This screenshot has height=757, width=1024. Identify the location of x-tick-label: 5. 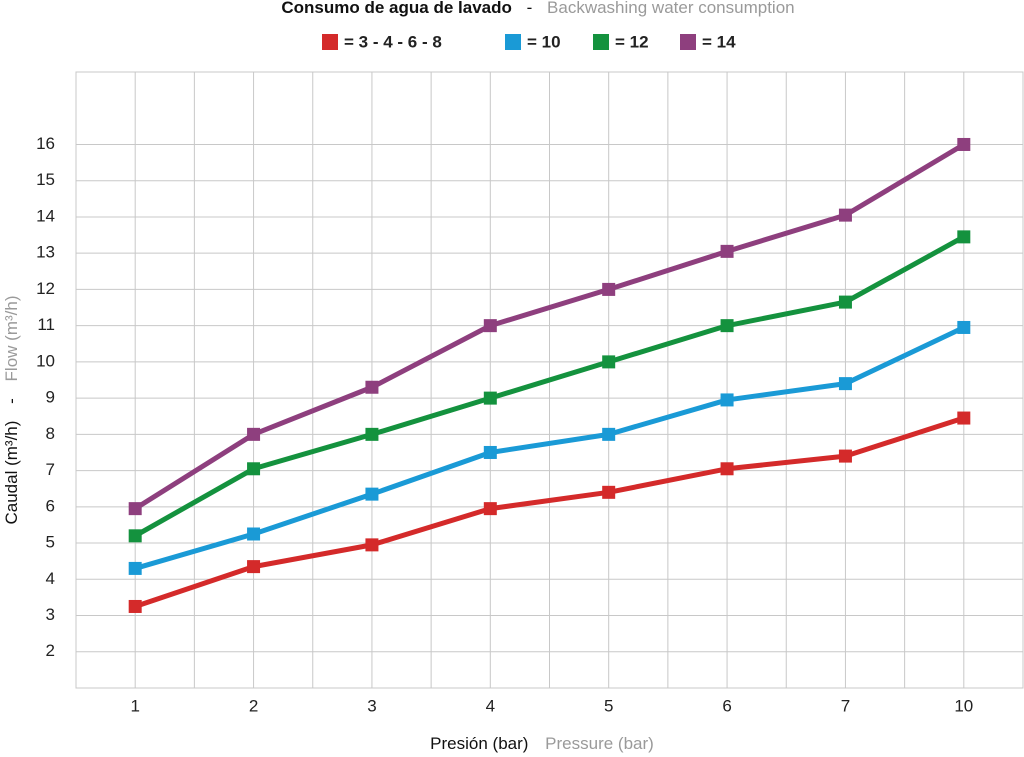
(608, 705).